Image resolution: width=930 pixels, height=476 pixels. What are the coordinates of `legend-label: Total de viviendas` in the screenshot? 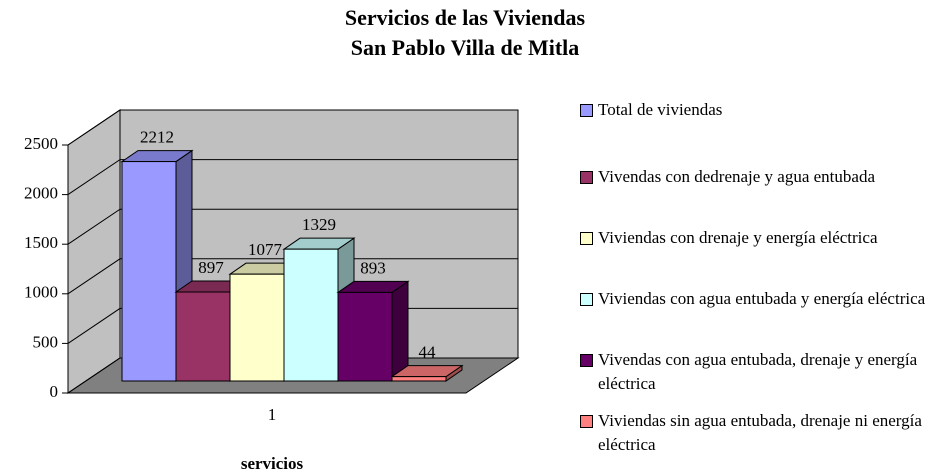 It's located at (660, 109).